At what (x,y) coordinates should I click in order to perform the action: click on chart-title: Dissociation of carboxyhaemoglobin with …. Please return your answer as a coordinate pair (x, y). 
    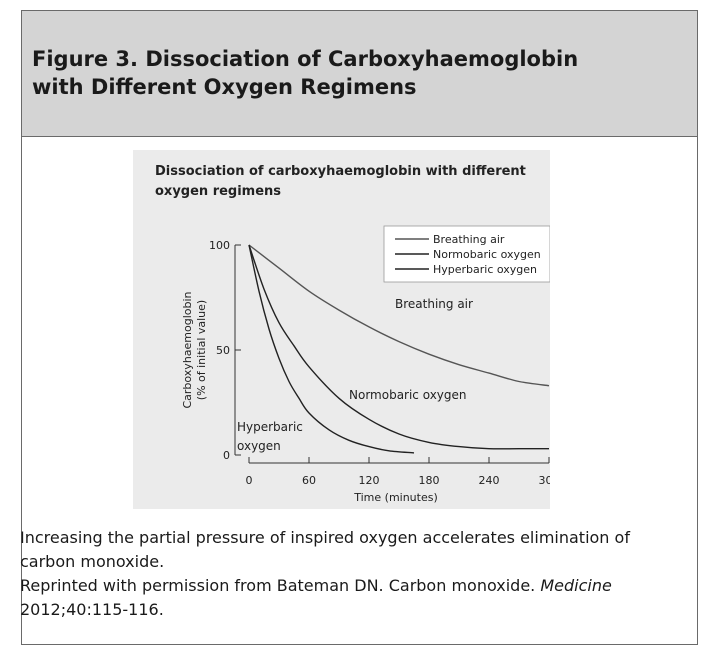
    Looking at the image, I should click on (345, 182).